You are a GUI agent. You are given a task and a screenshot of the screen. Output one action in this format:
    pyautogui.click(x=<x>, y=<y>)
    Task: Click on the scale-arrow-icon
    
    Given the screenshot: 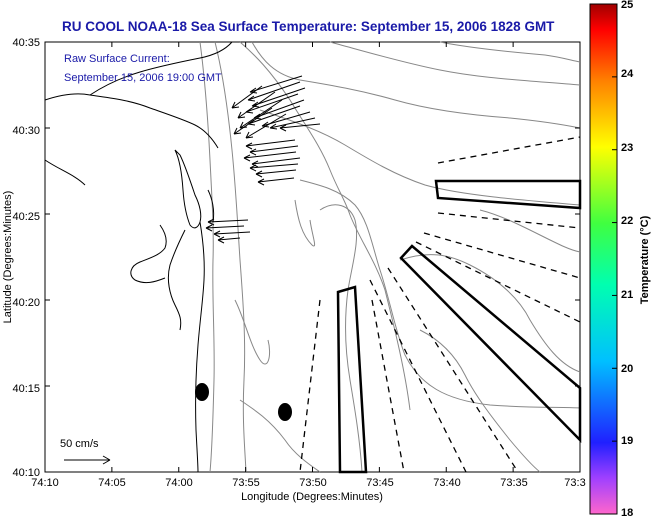 What is the action you would take?
    pyautogui.click(x=87, y=460)
    